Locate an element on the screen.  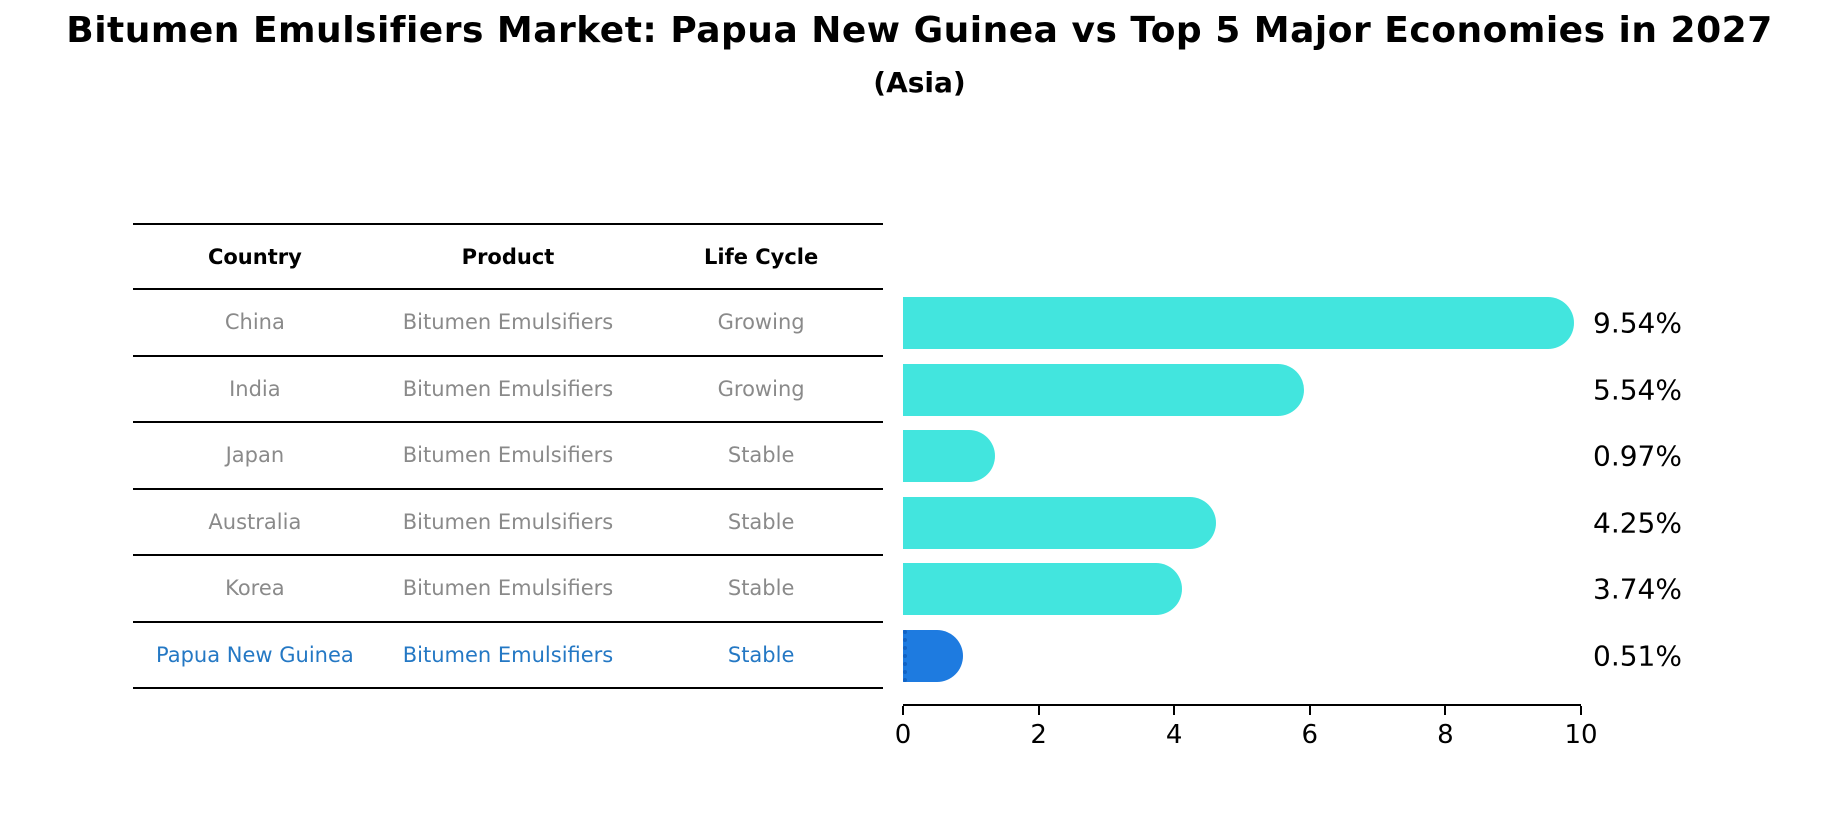
country-cell: Japan is located at coordinates (255, 455).